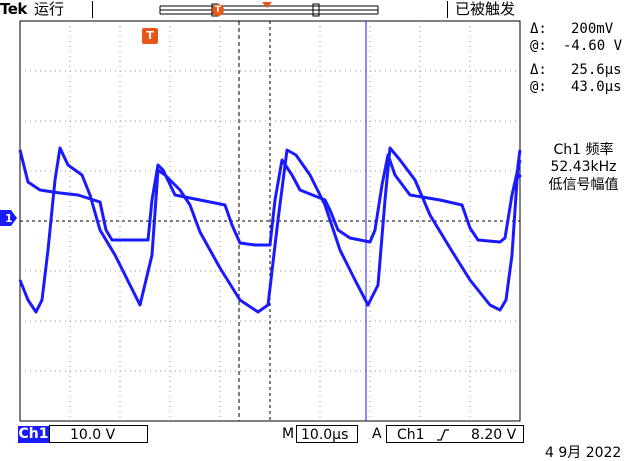 The image size is (635, 461). What do you see at coordinates (583, 453) in the screenshot?
I see `date-readout: 4 9月 2022` at bounding box center [583, 453].